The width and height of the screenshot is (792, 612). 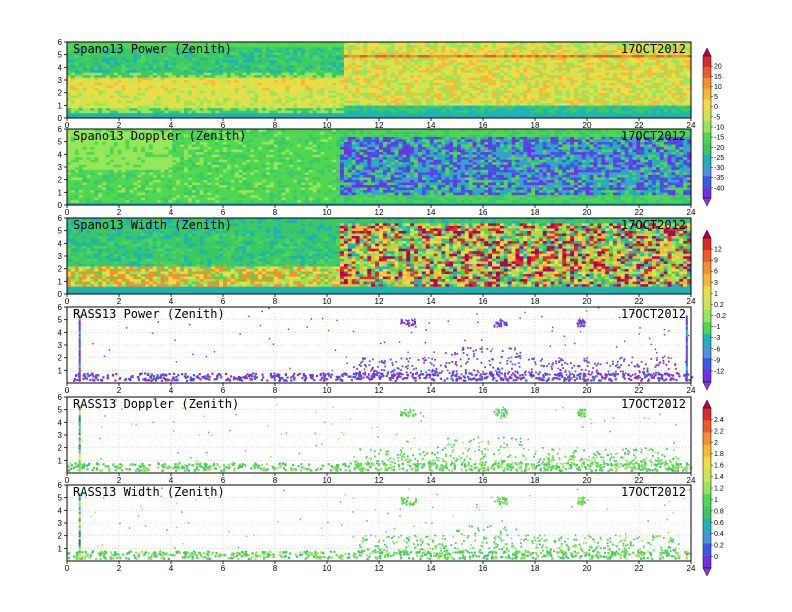 What do you see at coordinates (714, 310) in the screenshot?
I see `colorbar-cb2: 12 9 6 3 1 0.2 -0.2 -1 -3 -6 -9 -12` at bounding box center [714, 310].